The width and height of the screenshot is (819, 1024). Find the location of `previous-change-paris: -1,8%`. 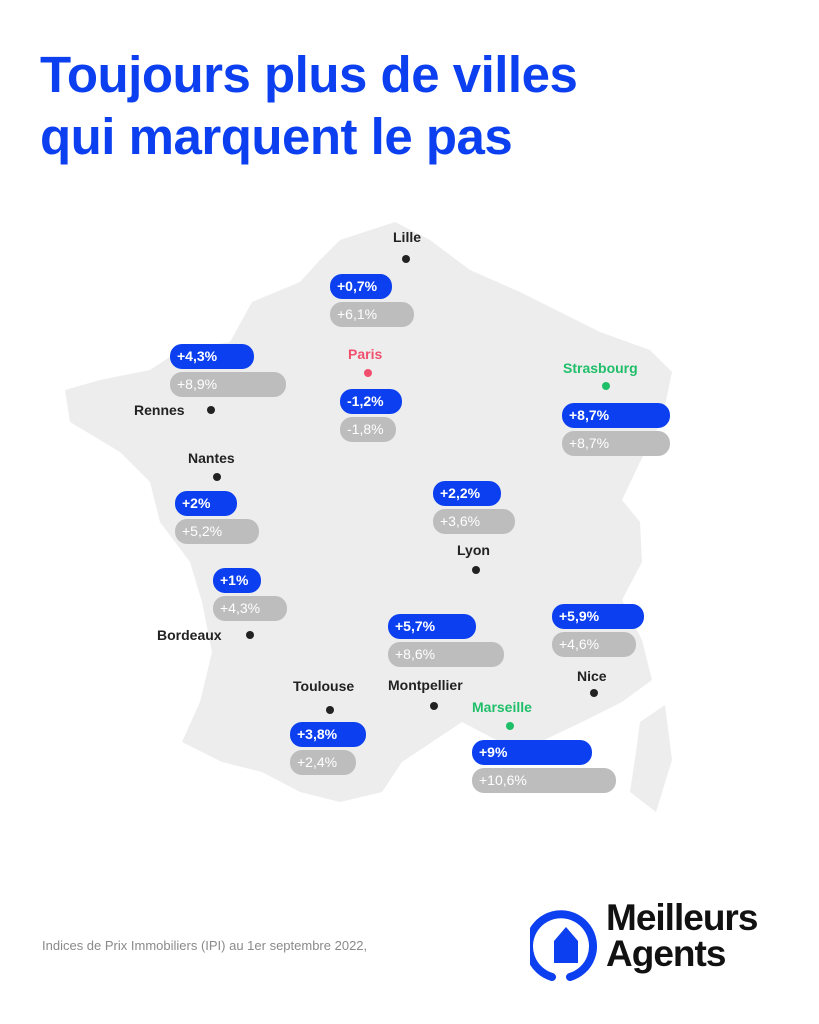

previous-change-paris: -1,8% is located at coordinates (368, 429).